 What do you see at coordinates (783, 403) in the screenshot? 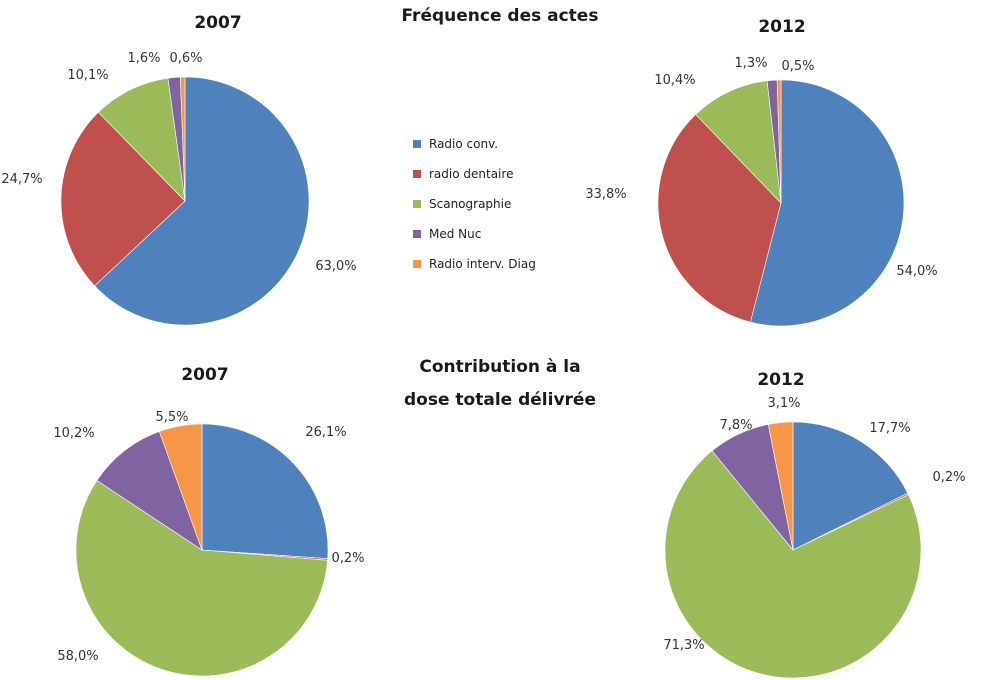
I see `pie-data-label: 3,1%` at bounding box center [783, 403].